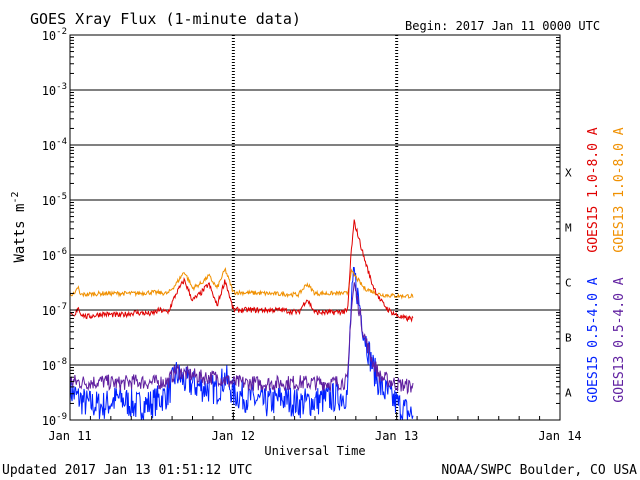 Image resolution: width=640 pixels, height=480 pixels. I want to click on y-axis-label: Watts m-2, so click(19, 226).